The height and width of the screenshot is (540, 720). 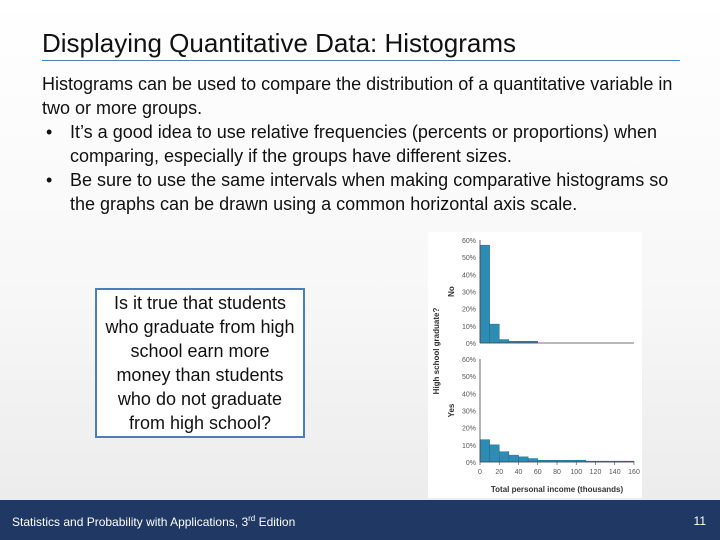 I want to click on panel-label: No, so click(x=451, y=291).